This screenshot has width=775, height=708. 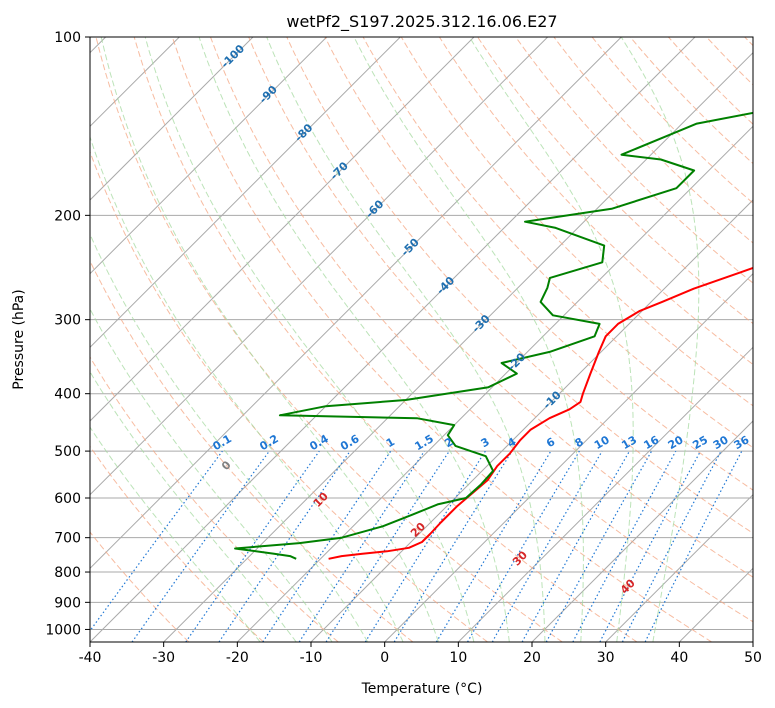 I want to click on y-tick-label: 900, so click(x=67, y=603).